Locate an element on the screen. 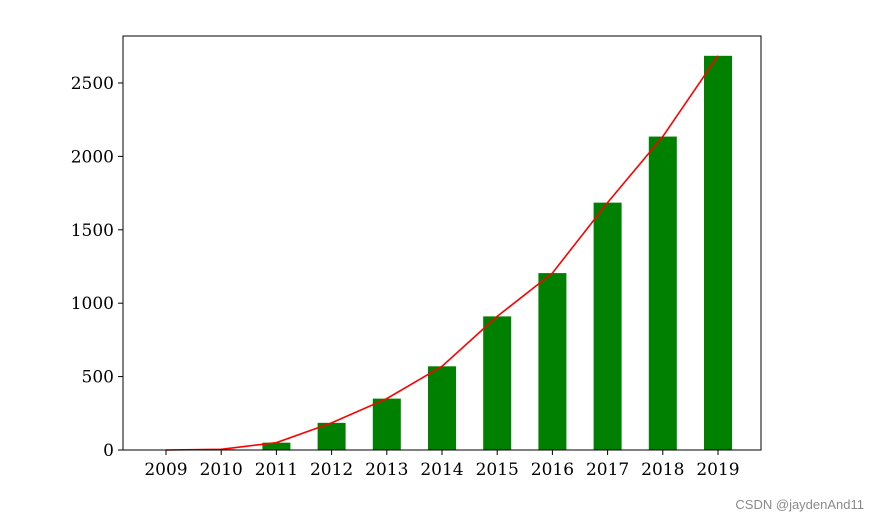  y-tick-label: 1000 is located at coordinates (92, 304).